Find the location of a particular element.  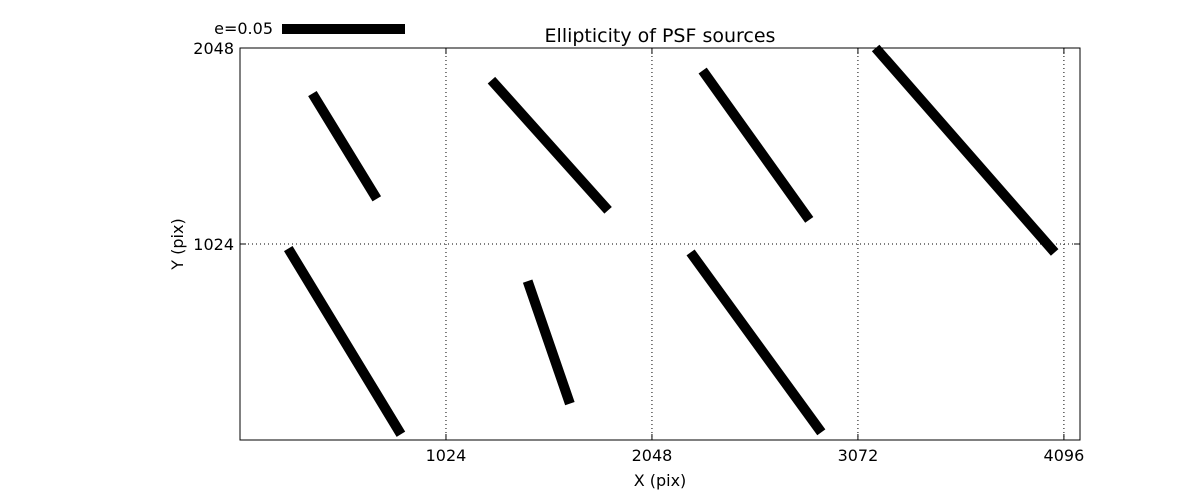

y-axis-label: Y (pix) is located at coordinates (177, 244).